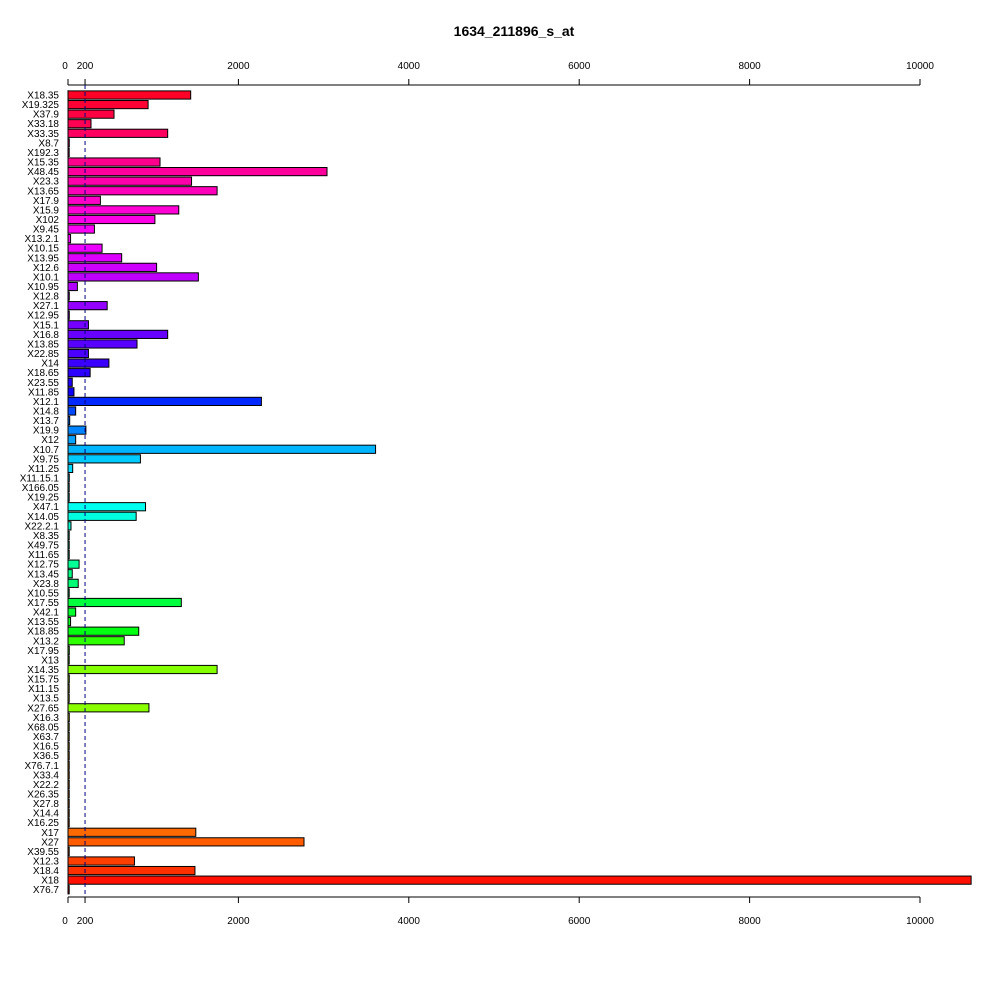 The image size is (1000, 1000). What do you see at coordinates (46, 890) in the screenshot?
I see `category-label: X76.7` at bounding box center [46, 890].